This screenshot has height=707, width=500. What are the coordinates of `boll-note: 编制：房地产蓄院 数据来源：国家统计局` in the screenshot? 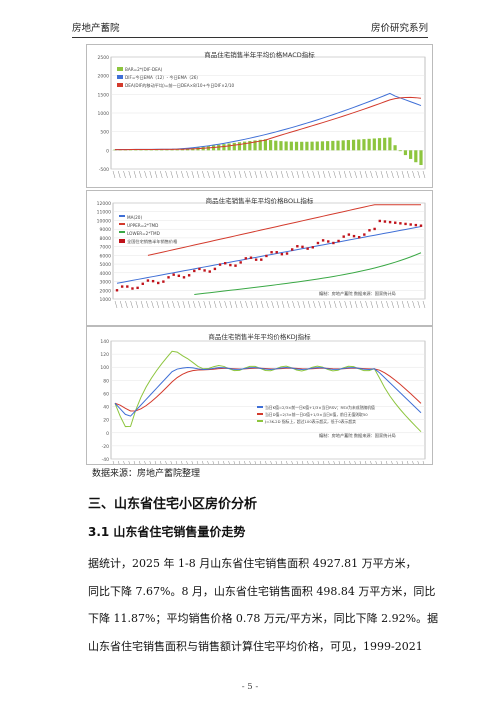 It's located at (357, 293).